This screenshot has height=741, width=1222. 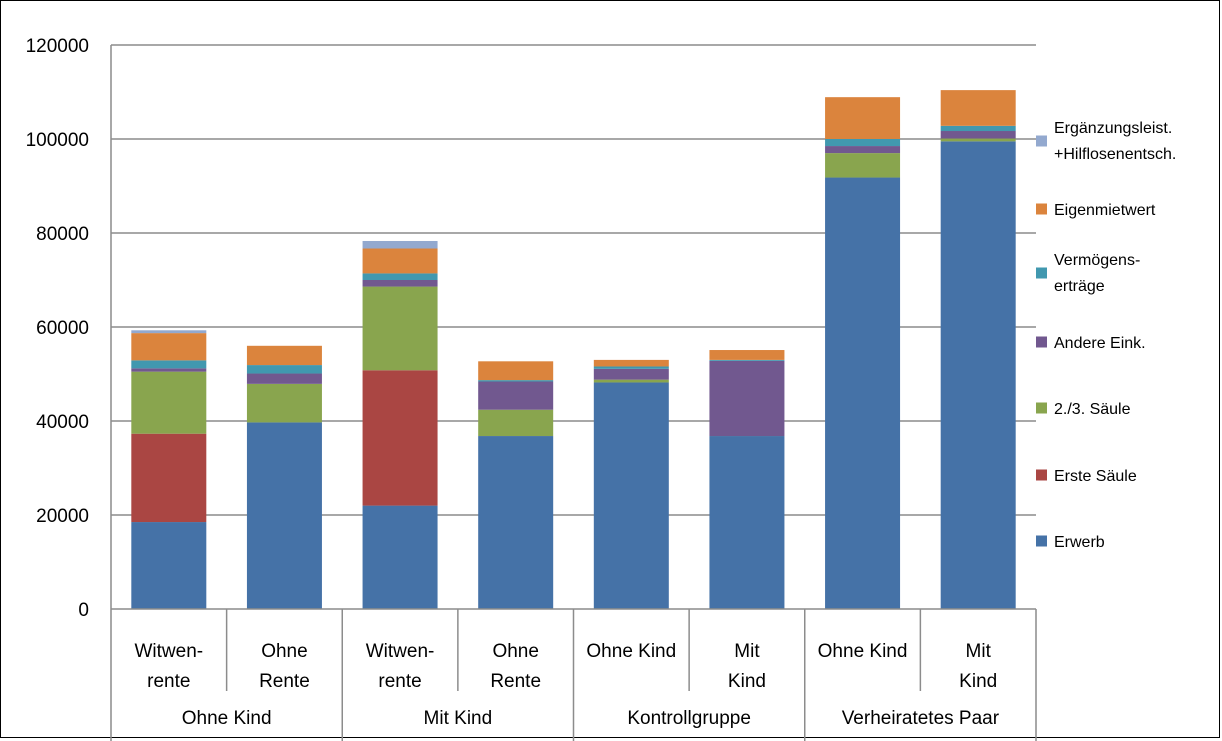 I want to click on legend-label: Ergänzungsleist., so click(x=1113, y=128).